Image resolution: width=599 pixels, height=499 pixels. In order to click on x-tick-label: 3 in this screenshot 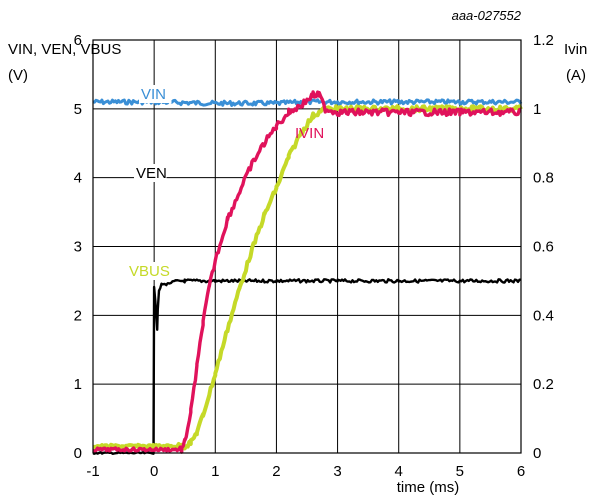, I will do `click(337, 471)`.